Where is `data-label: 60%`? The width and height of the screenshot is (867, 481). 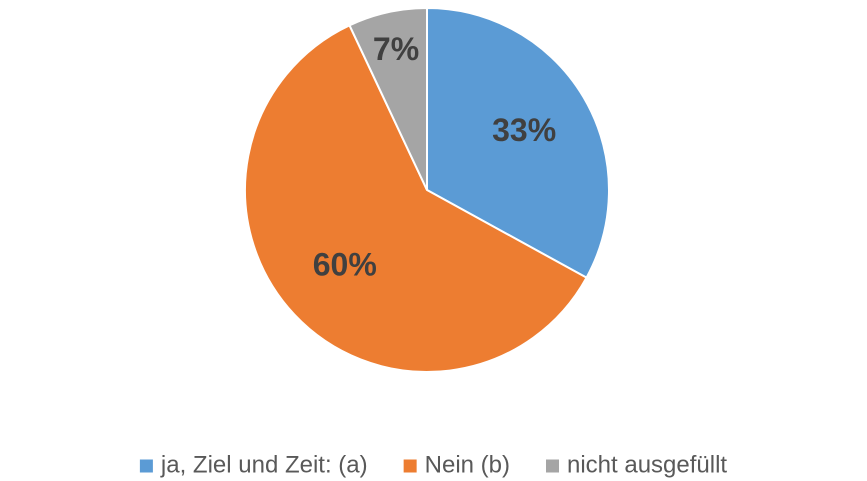 data-label: 60% is located at coordinates (345, 265).